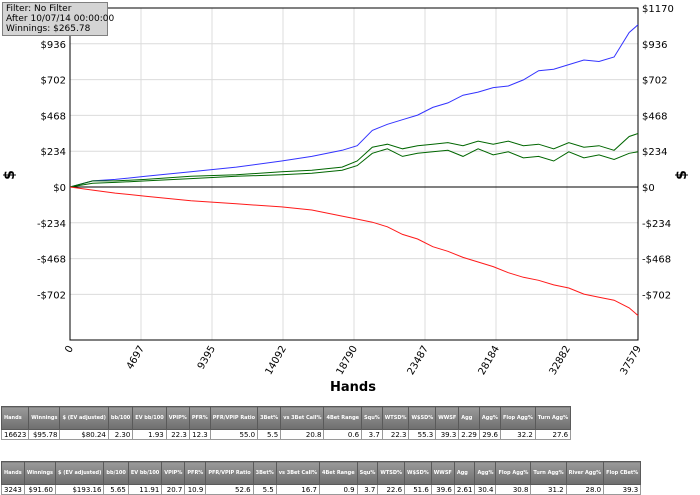 Image resolution: width=700 pixels, height=495 pixels. What do you see at coordinates (39, 9) in the screenshot?
I see `filter-label: Filter: No Filter` at bounding box center [39, 9].